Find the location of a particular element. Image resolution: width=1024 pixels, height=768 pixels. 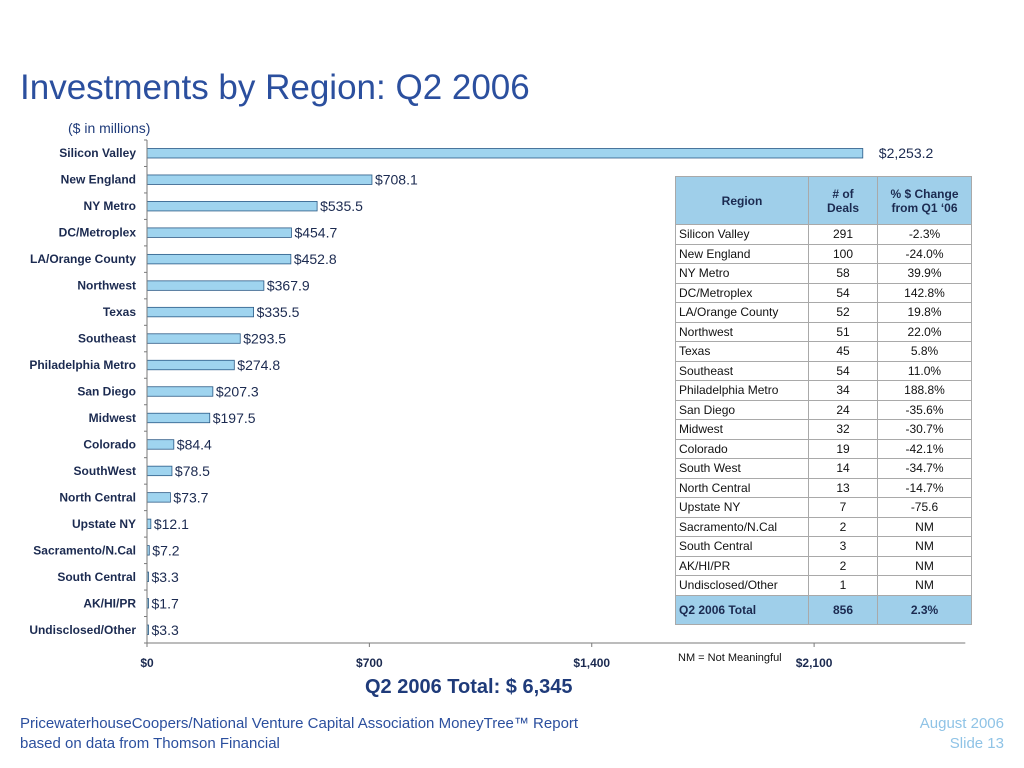

cell-deals: 34 is located at coordinates (843, 390).